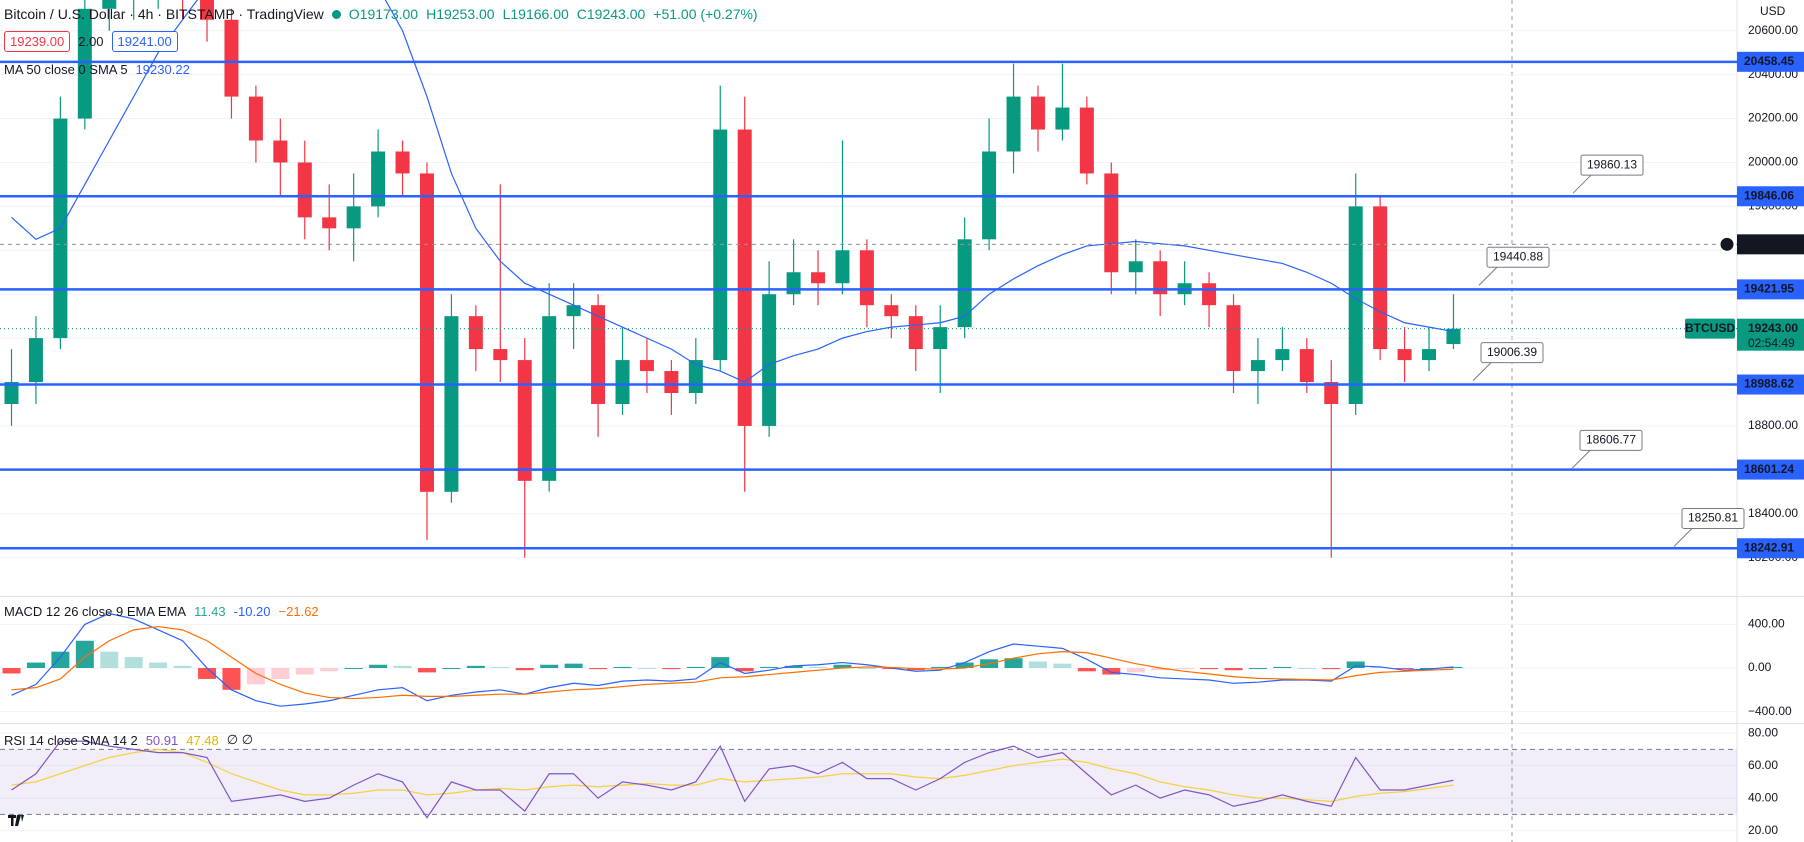 This screenshot has width=1804, height=842. Describe the element at coordinates (16, 820) in the screenshot. I see `logo` at that location.